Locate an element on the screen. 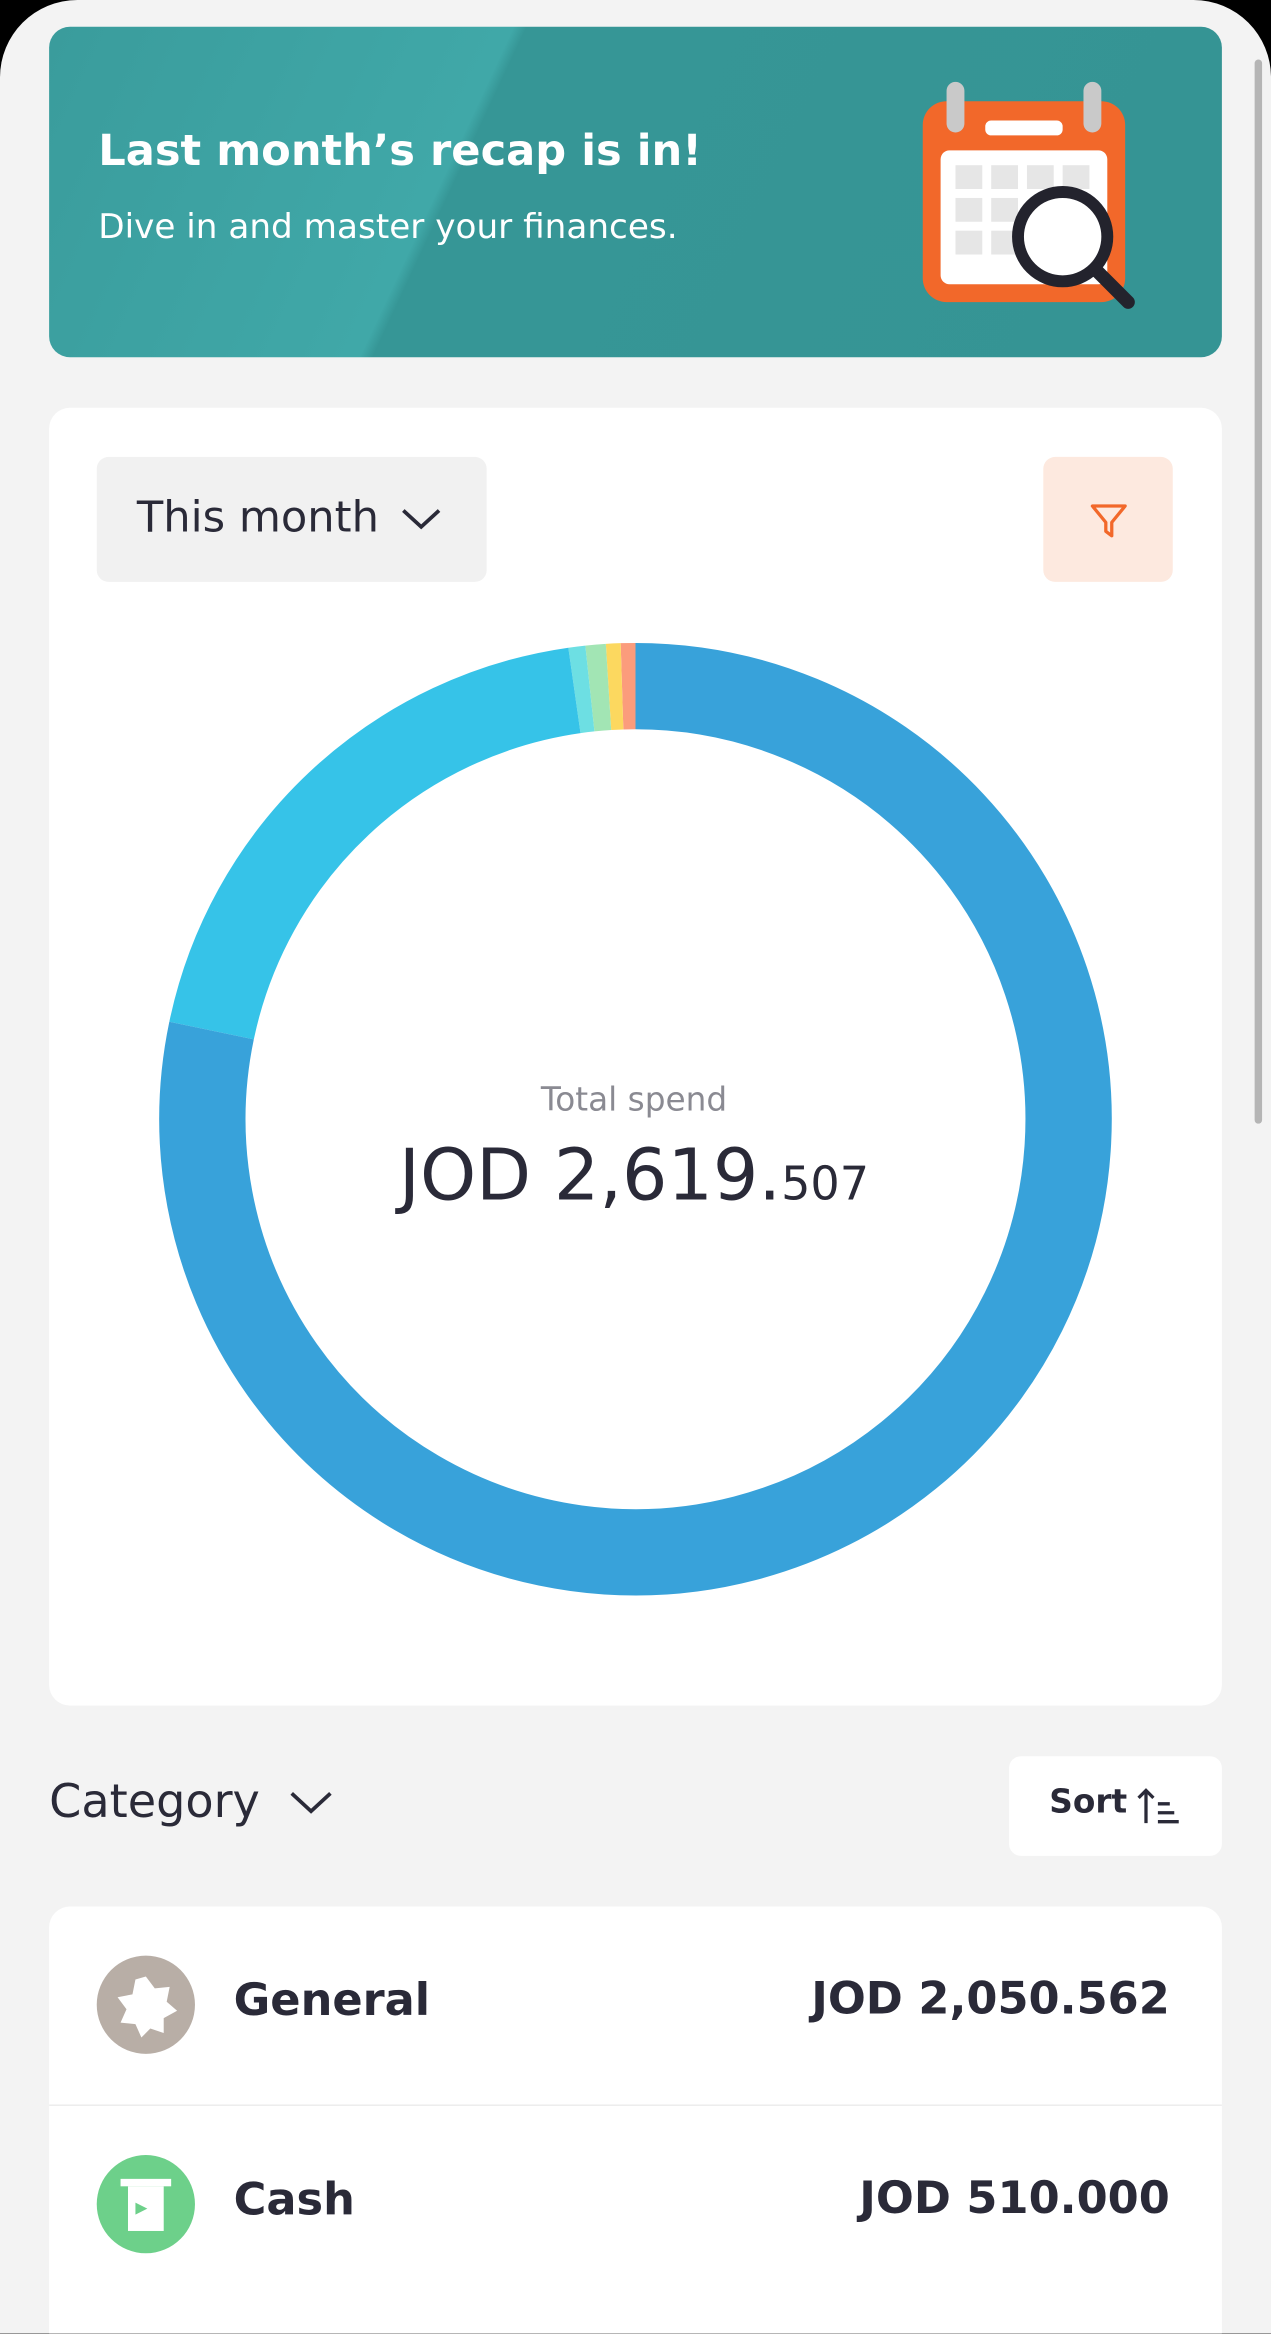 This screenshot has height=2334, width=1271. category-row: General JOD 2,050.562 is located at coordinates (635, 2006).